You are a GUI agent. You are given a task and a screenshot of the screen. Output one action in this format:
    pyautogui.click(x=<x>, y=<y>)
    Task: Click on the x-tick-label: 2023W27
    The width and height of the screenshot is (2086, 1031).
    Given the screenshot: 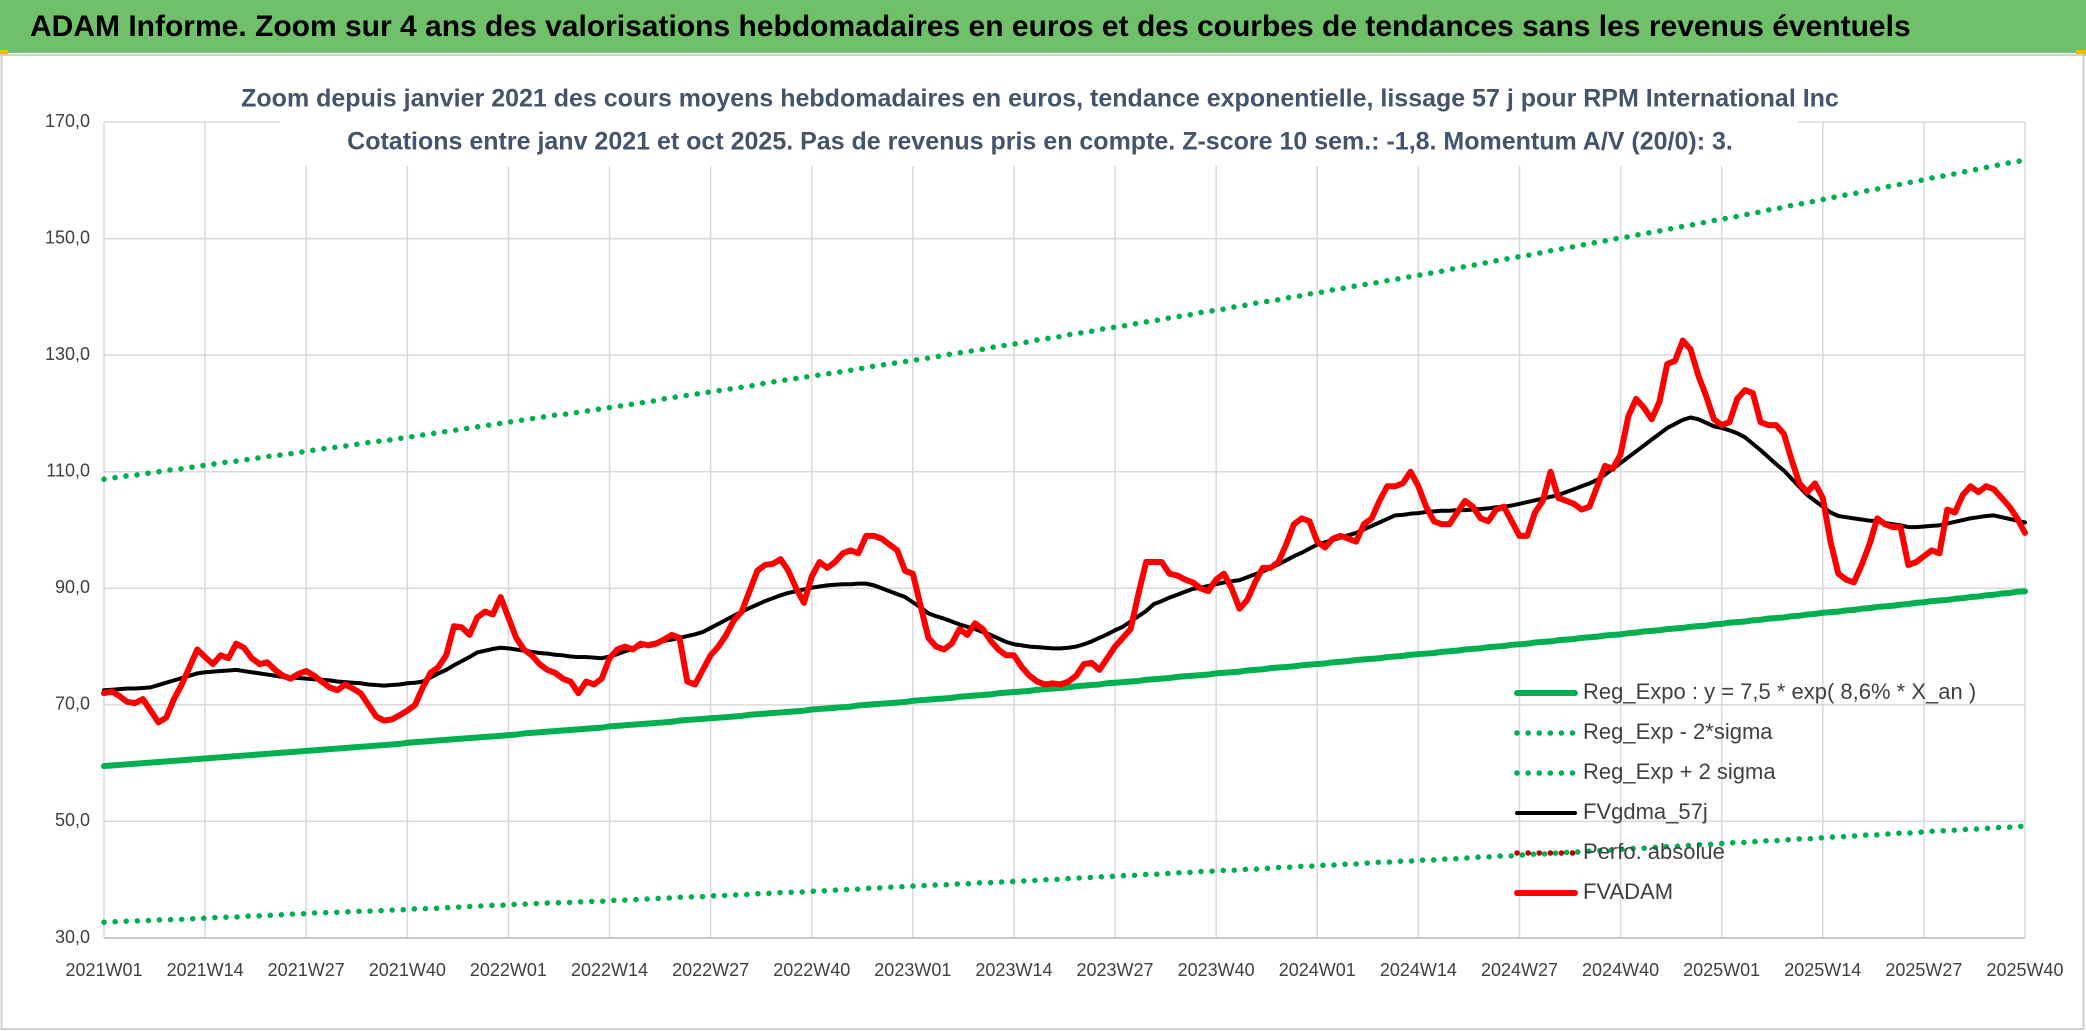 What is the action you would take?
    pyautogui.click(x=1115, y=970)
    